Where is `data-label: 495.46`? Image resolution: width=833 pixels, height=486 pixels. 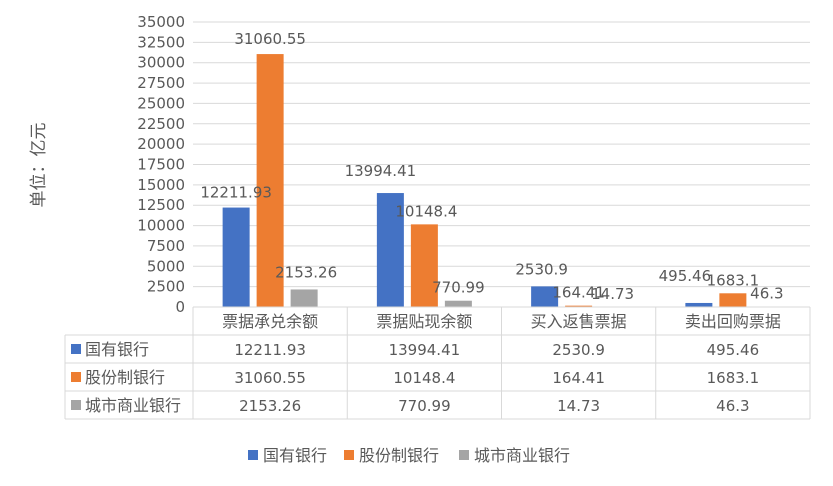 data-label: 495.46 is located at coordinates (685, 276).